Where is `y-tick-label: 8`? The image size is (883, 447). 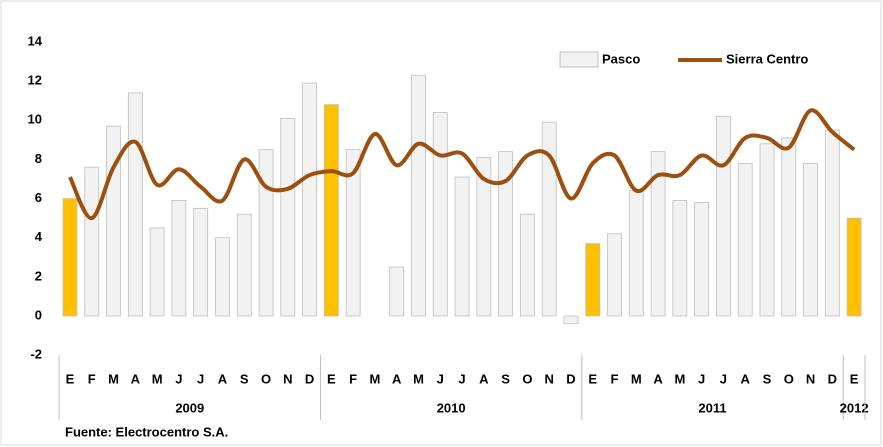
y-tick-label: 8 is located at coordinates (38, 158).